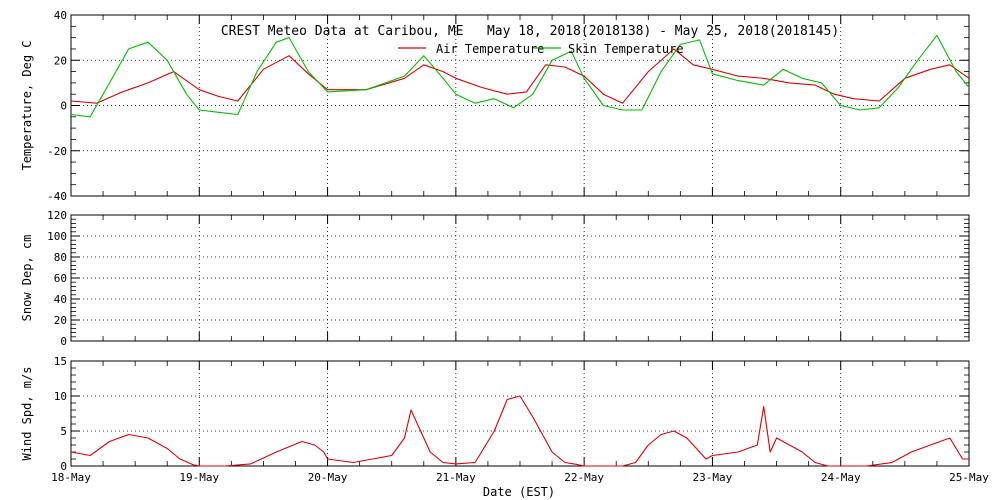 The height and width of the screenshot is (500, 1000). I want to click on x-axis-label: Date (EST), so click(519, 492).